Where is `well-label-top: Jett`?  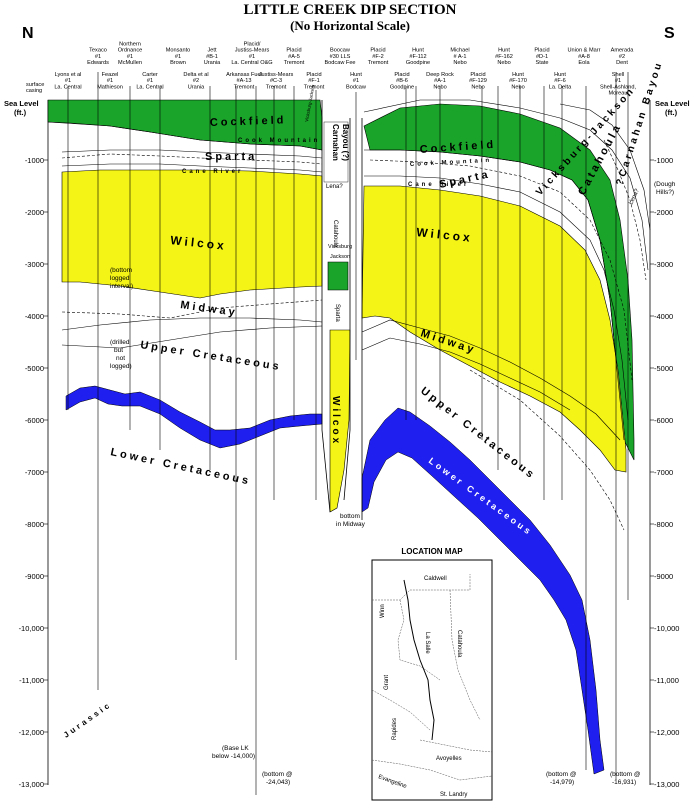 well-label-top: Jett is located at coordinates (211, 51).